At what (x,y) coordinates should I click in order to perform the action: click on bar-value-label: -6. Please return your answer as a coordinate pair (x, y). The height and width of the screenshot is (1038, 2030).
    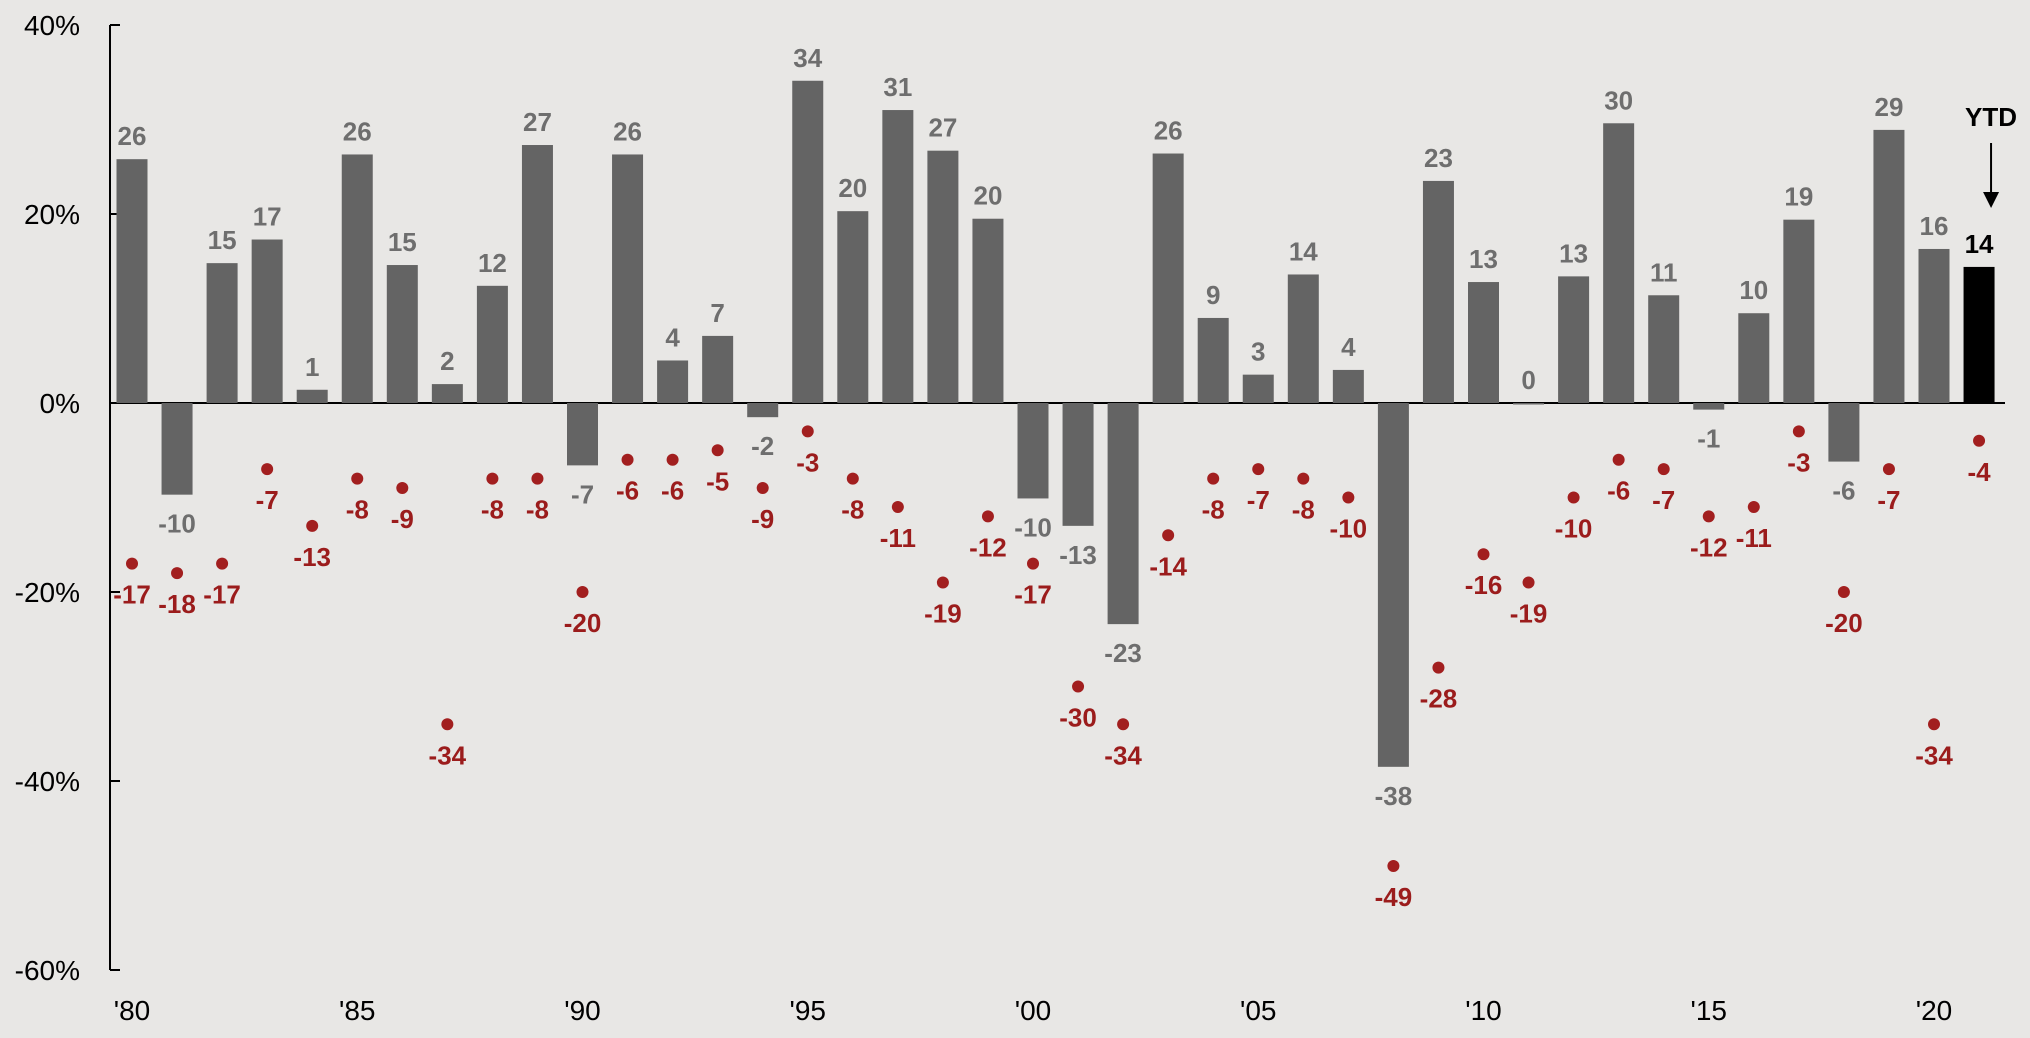
    Looking at the image, I should click on (1843, 491).